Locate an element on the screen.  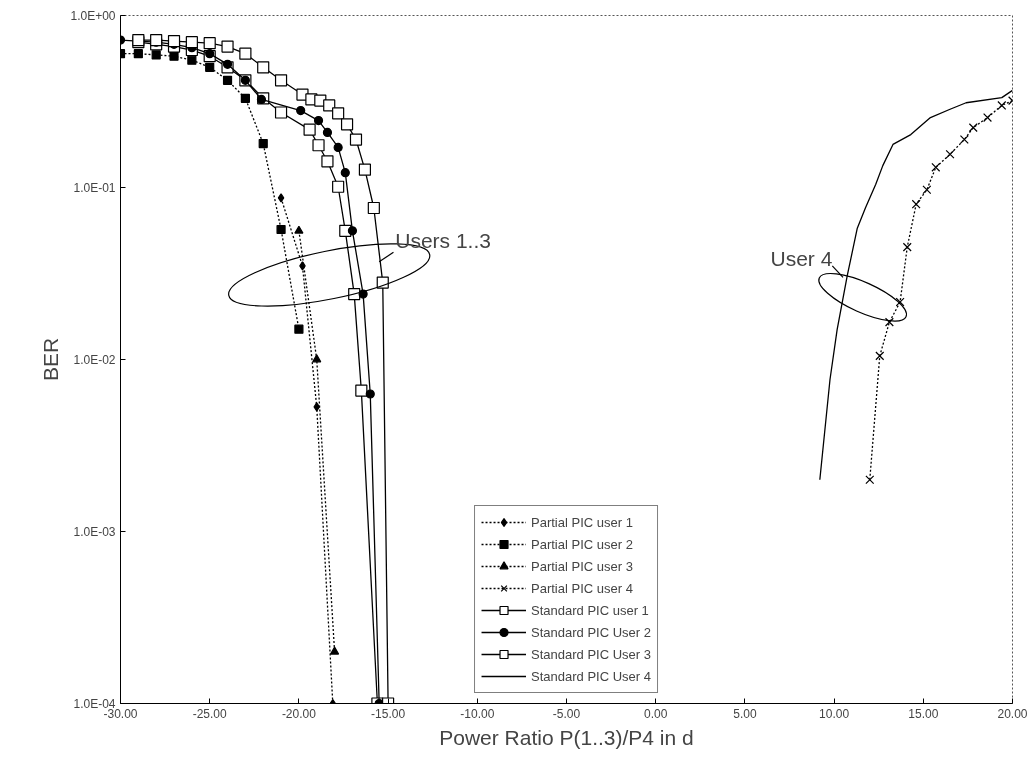
legend-label: Partial PIC user 4 is located at coordinates (582, 588).